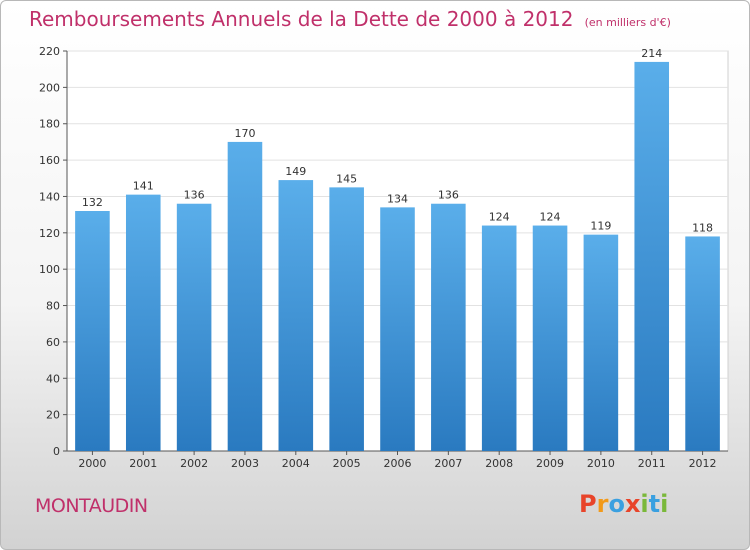  What do you see at coordinates (632, 504) in the screenshot?
I see `logo-letter: x` at bounding box center [632, 504].